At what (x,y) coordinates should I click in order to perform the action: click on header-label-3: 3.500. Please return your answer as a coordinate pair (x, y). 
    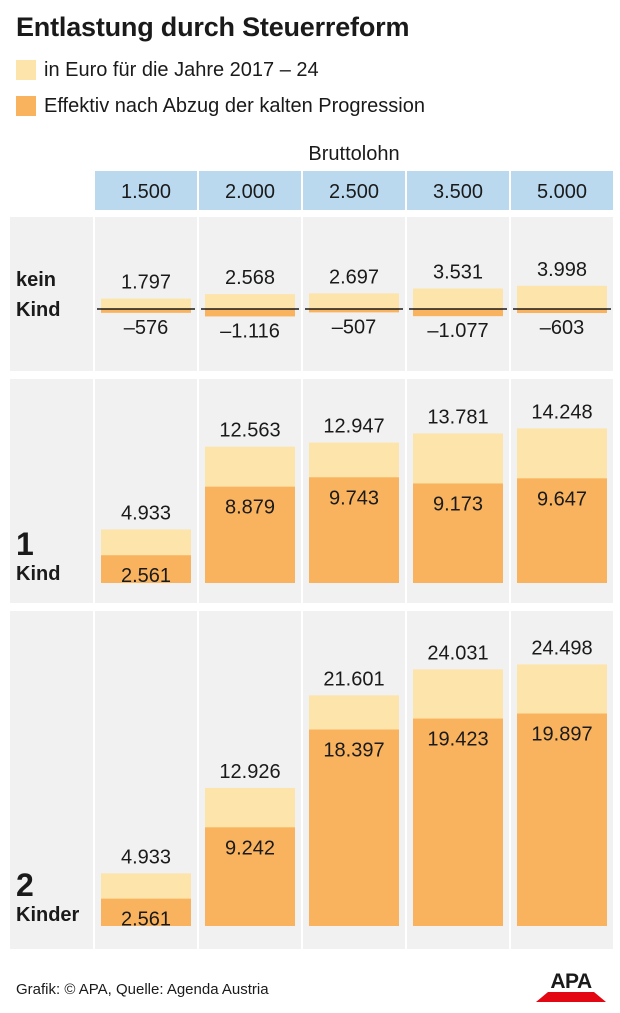
    Looking at the image, I should click on (458, 192).